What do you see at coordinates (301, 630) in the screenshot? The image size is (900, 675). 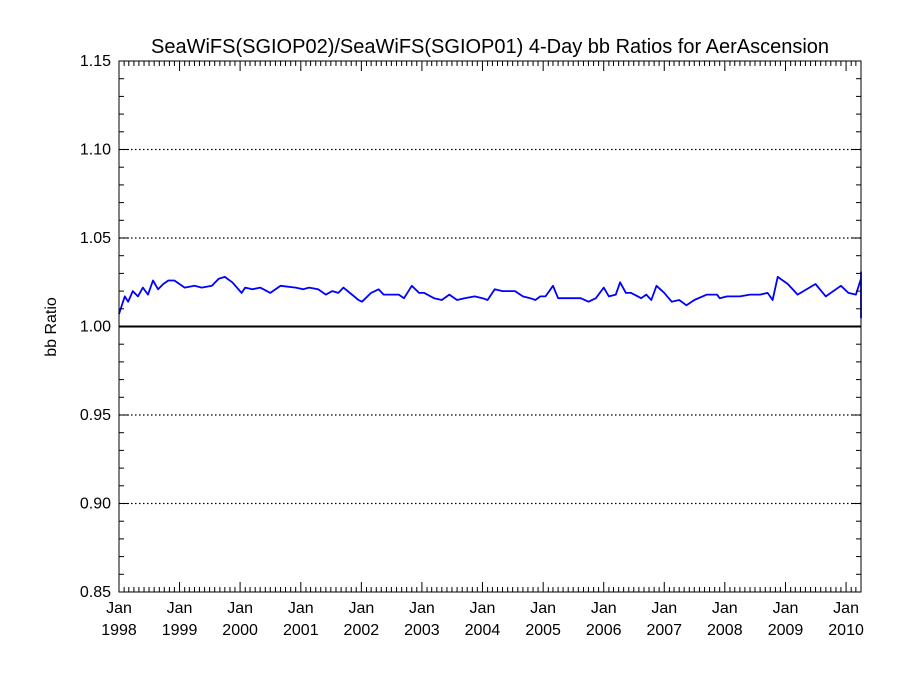 I see `x-tick-label: 2001` at bounding box center [301, 630].